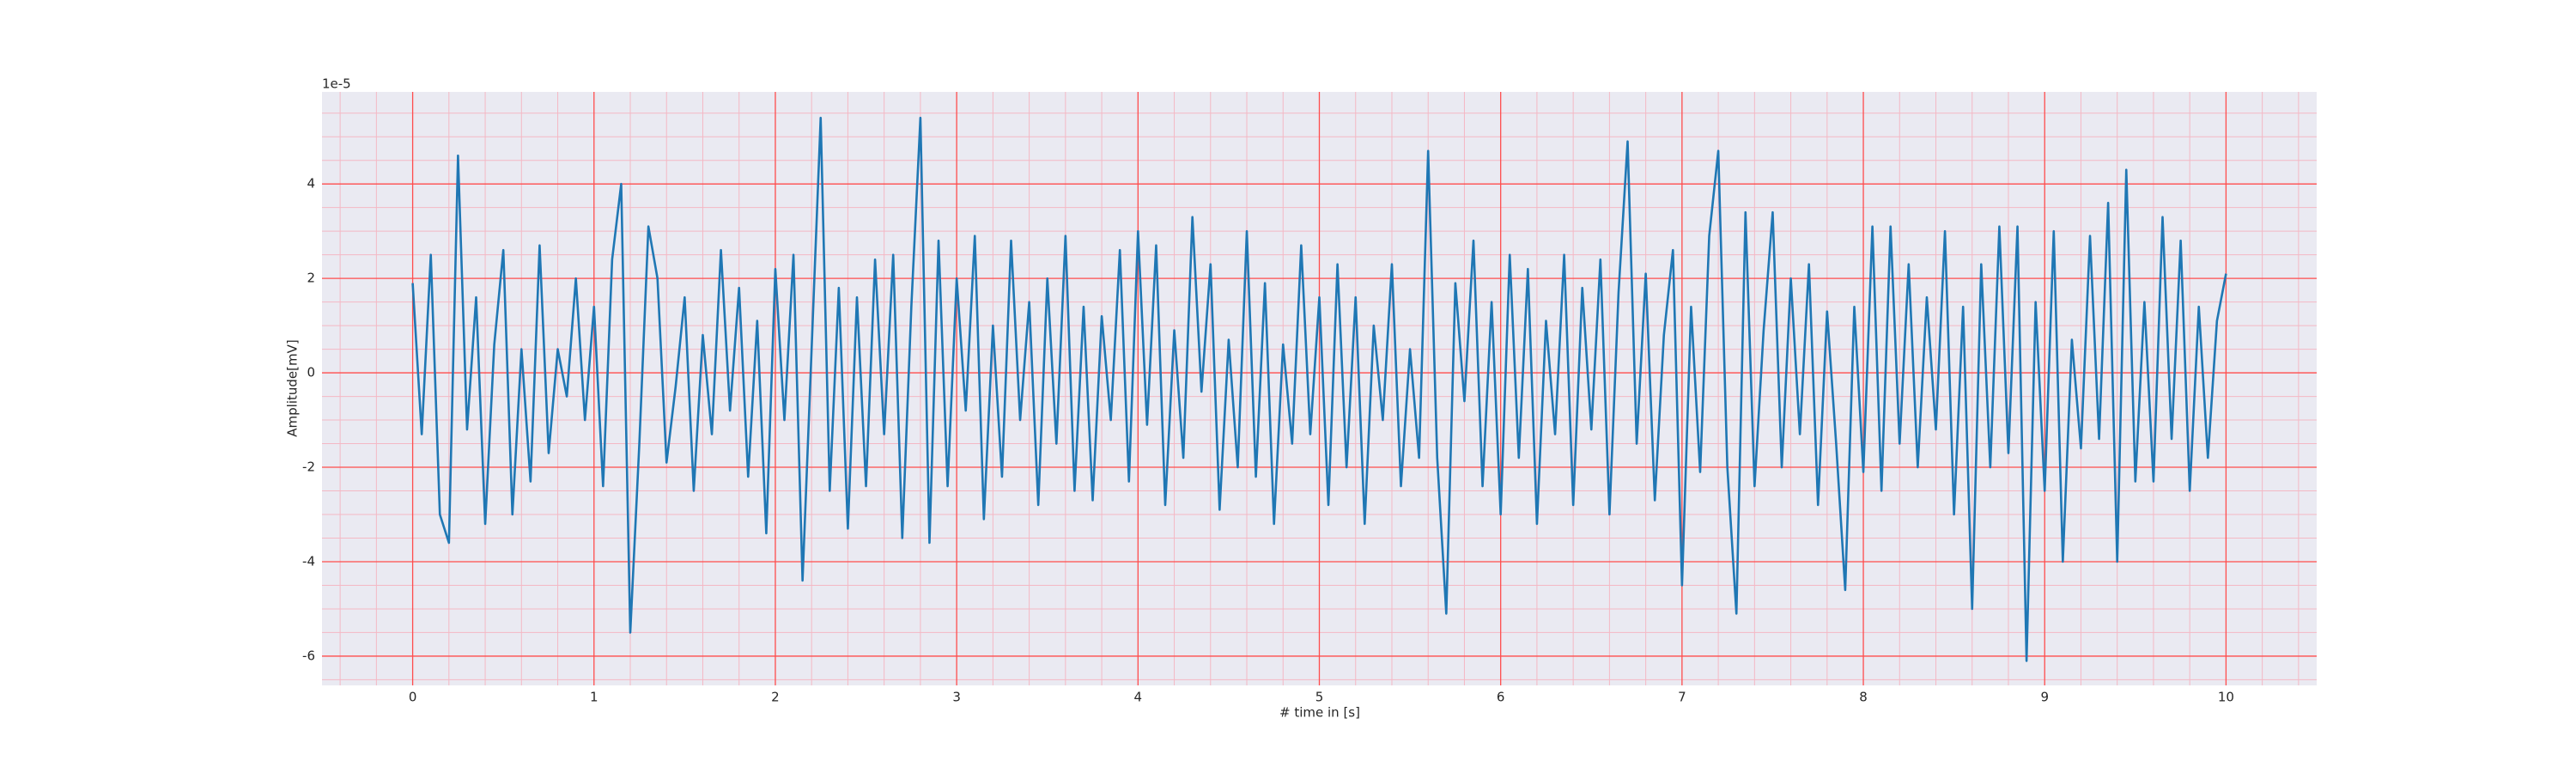  What do you see at coordinates (308, 561) in the screenshot?
I see `y-tick-label: -4` at bounding box center [308, 561].